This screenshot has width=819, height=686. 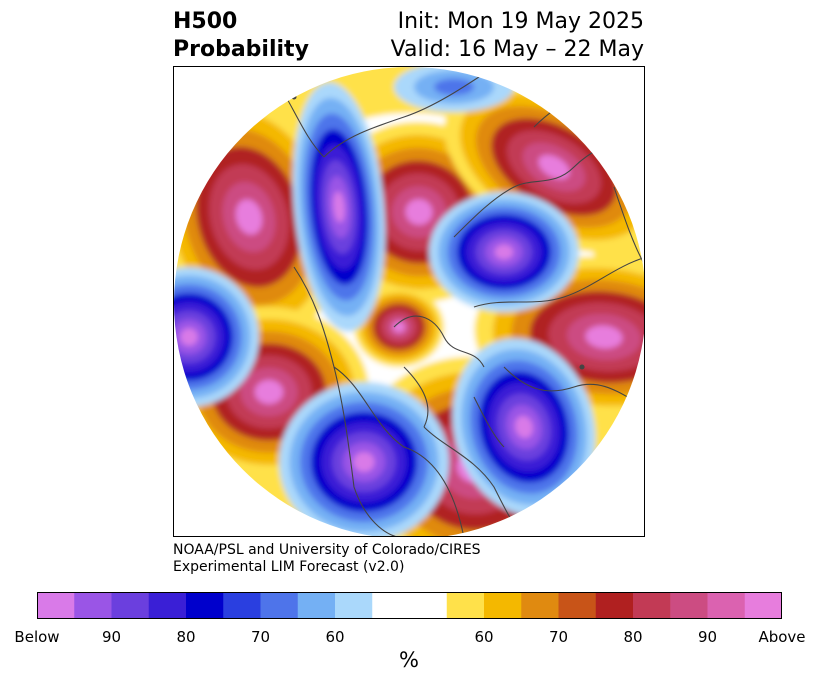 What do you see at coordinates (520, 21) in the screenshot?
I see `init-date: Init: Mon 19 May 2025` at bounding box center [520, 21].